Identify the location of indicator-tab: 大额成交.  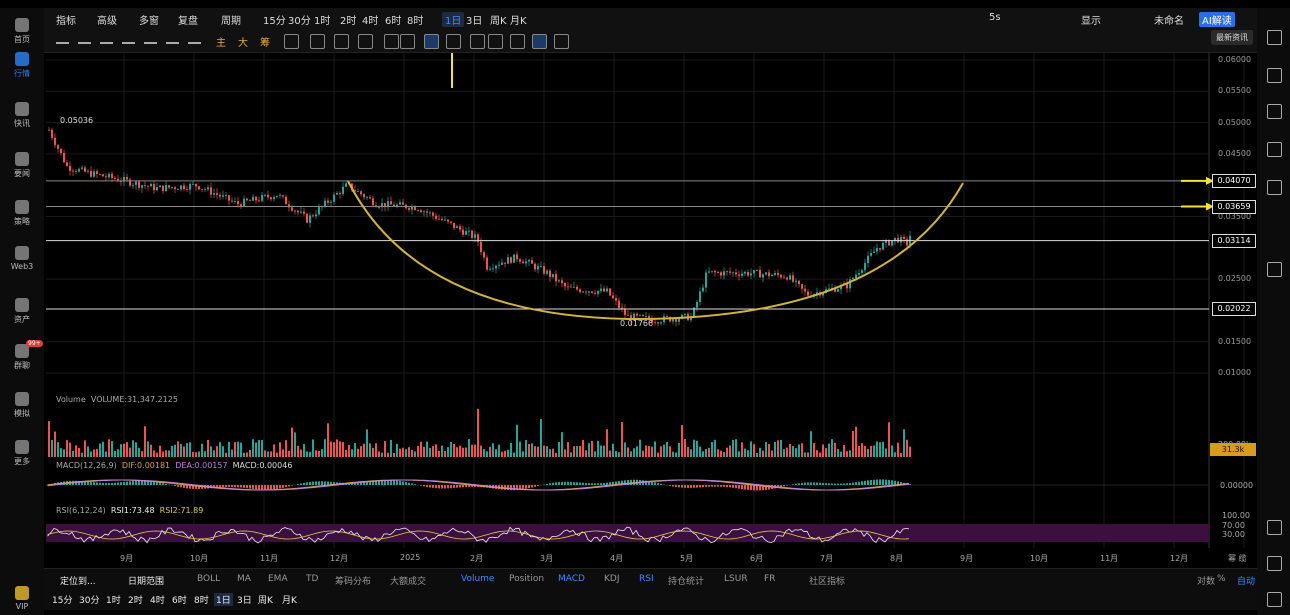
(408, 582).